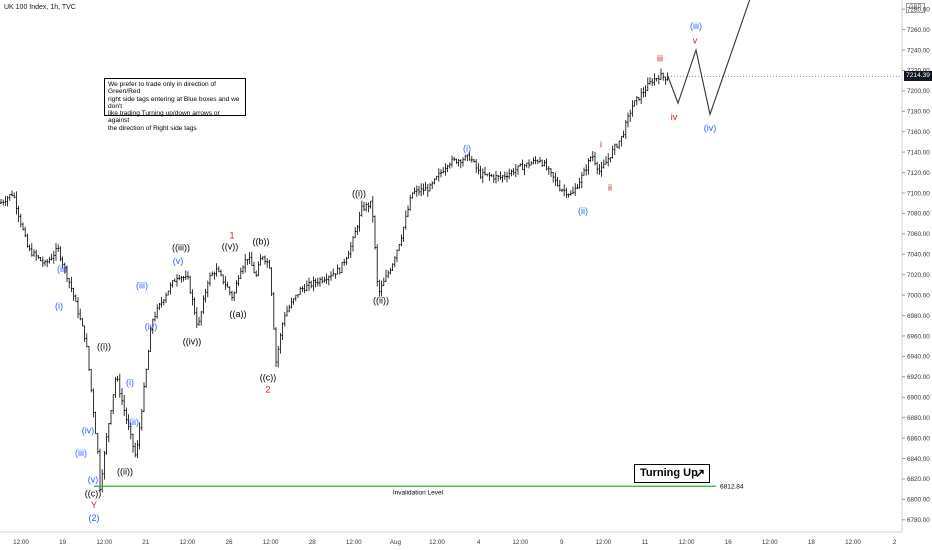  I want to click on wave-label: ((v)), so click(230, 247).